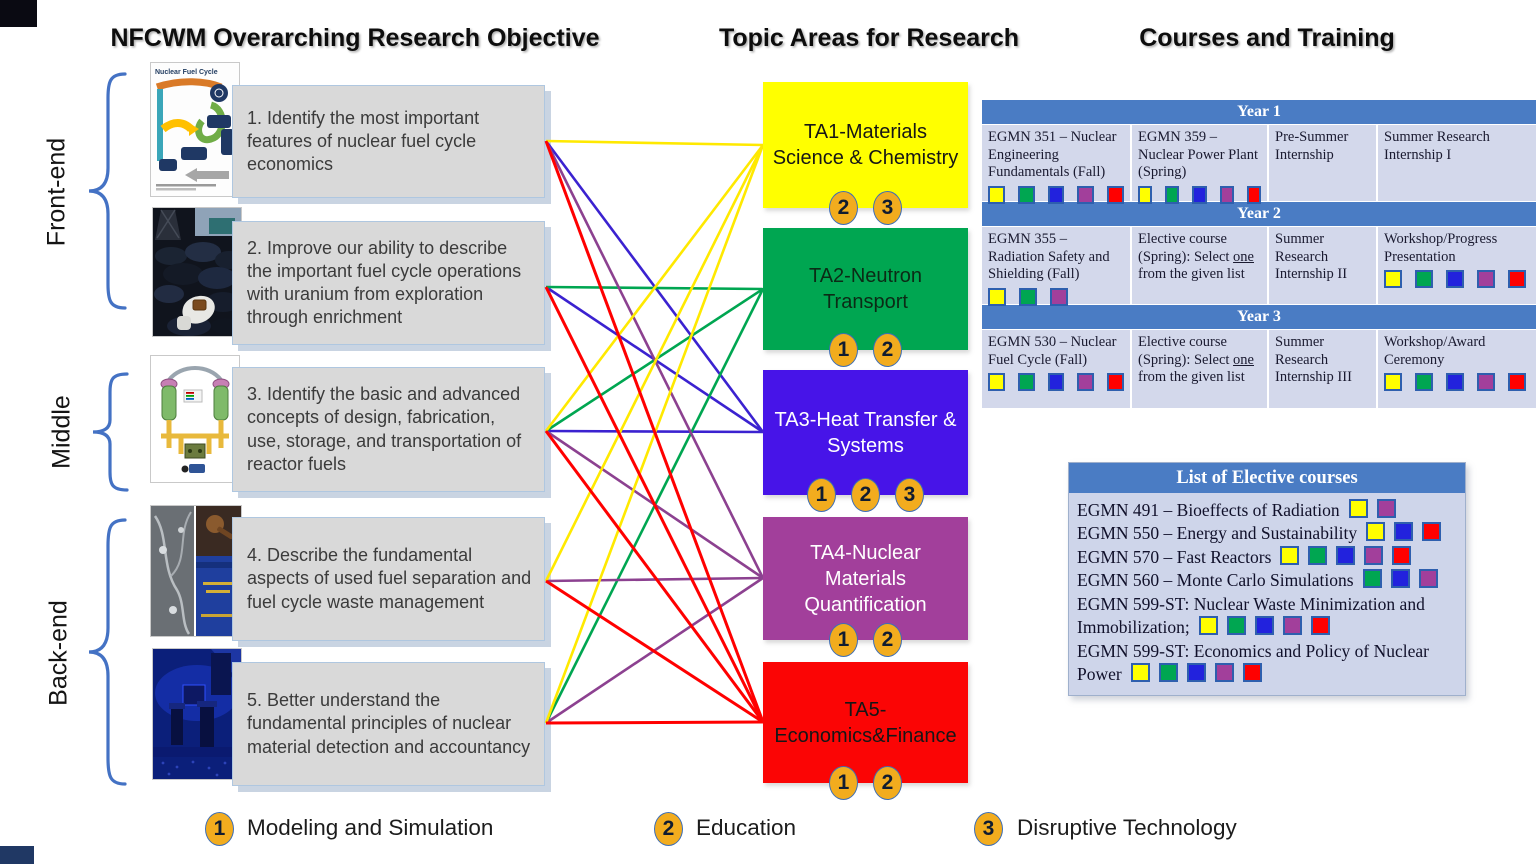 The width and height of the screenshot is (1536, 864). Describe the element at coordinates (668, 829) in the screenshot. I see `legend-badge-2: 2` at that location.